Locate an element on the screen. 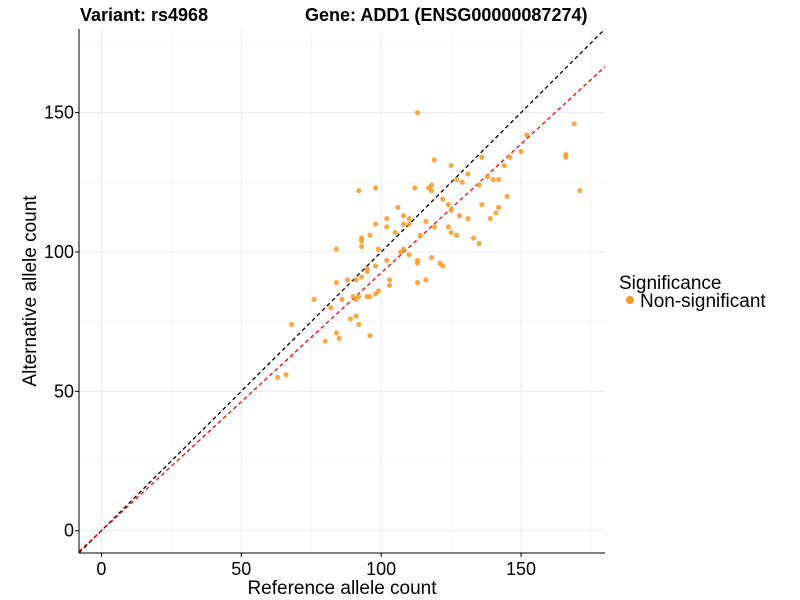 This screenshot has width=800, height=600. y-tick-label: 150 is located at coordinates (59, 113).